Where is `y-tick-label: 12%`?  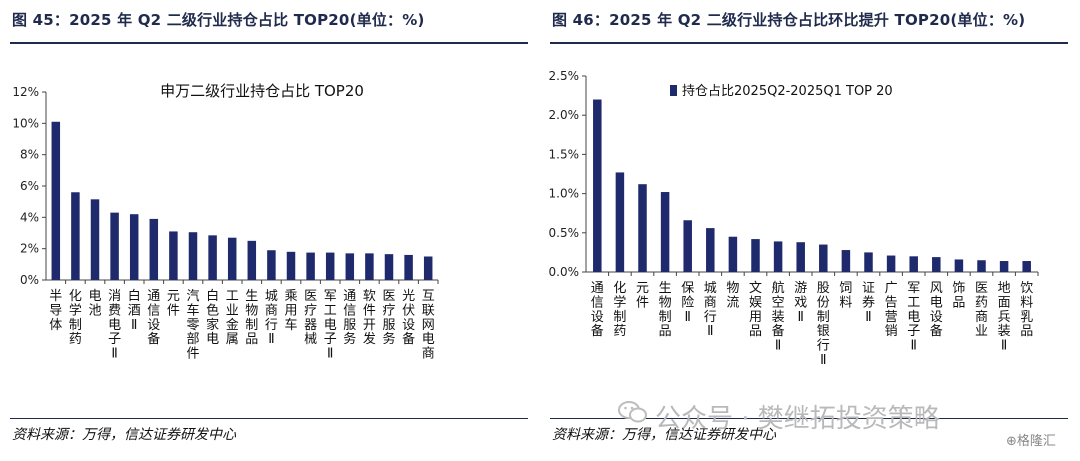 y-tick-label: 12% is located at coordinates (25, 92).